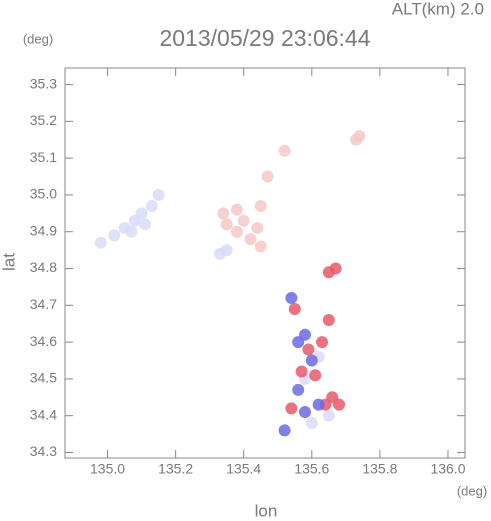 Image resolution: width=491 pixels, height=521 pixels. What do you see at coordinates (243, 469) in the screenshot?
I see `x-tick-label: 135.4` at bounding box center [243, 469].